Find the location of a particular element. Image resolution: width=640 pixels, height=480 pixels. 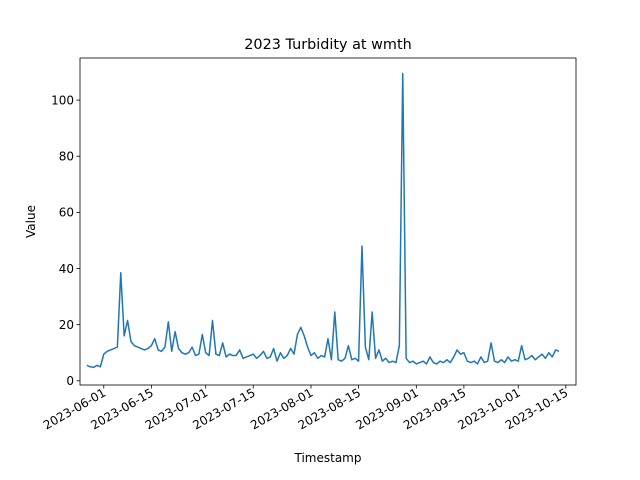

y-axis-ticks: 0 20 40 60 80 100 is located at coordinates (65, 240).